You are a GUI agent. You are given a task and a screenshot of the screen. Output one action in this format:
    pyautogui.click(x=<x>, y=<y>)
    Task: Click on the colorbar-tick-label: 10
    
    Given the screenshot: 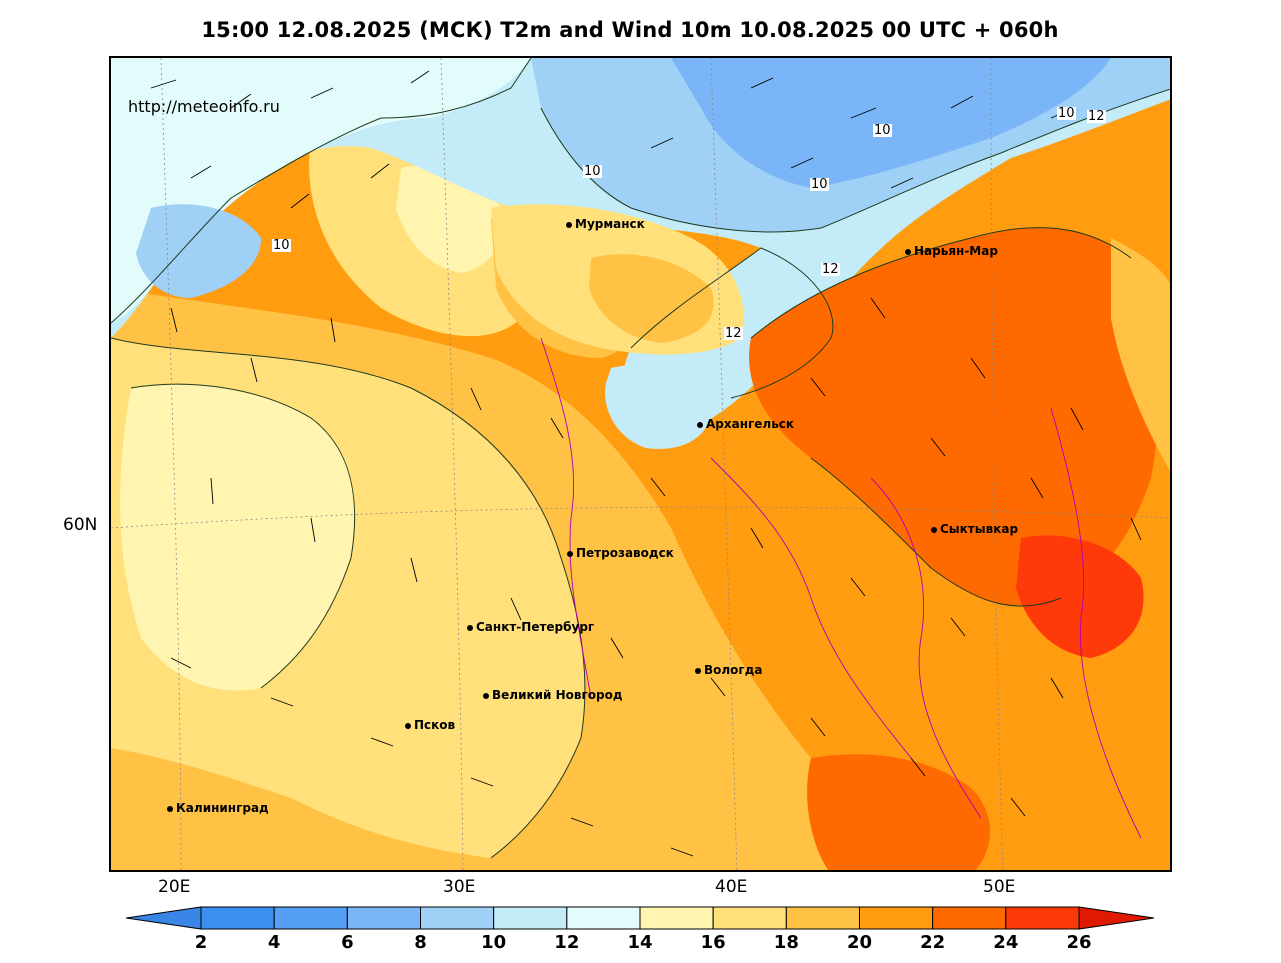 What is the action you would take?
    pyautogui.click(x=494, y=942)
    